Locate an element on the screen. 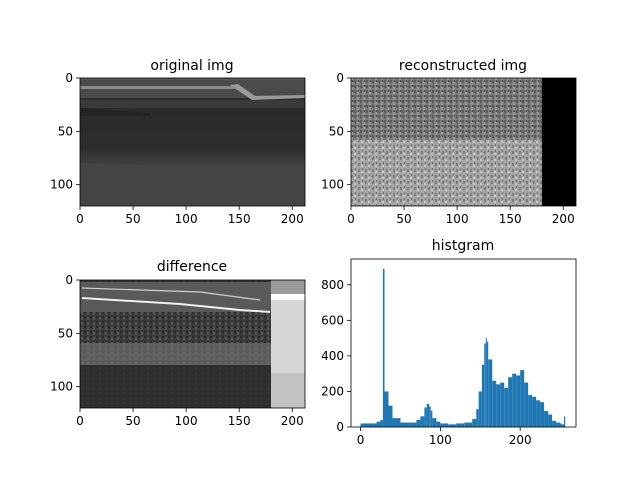  xaxis-histogram: 0 100 200 is located at coordinates (444, 437).